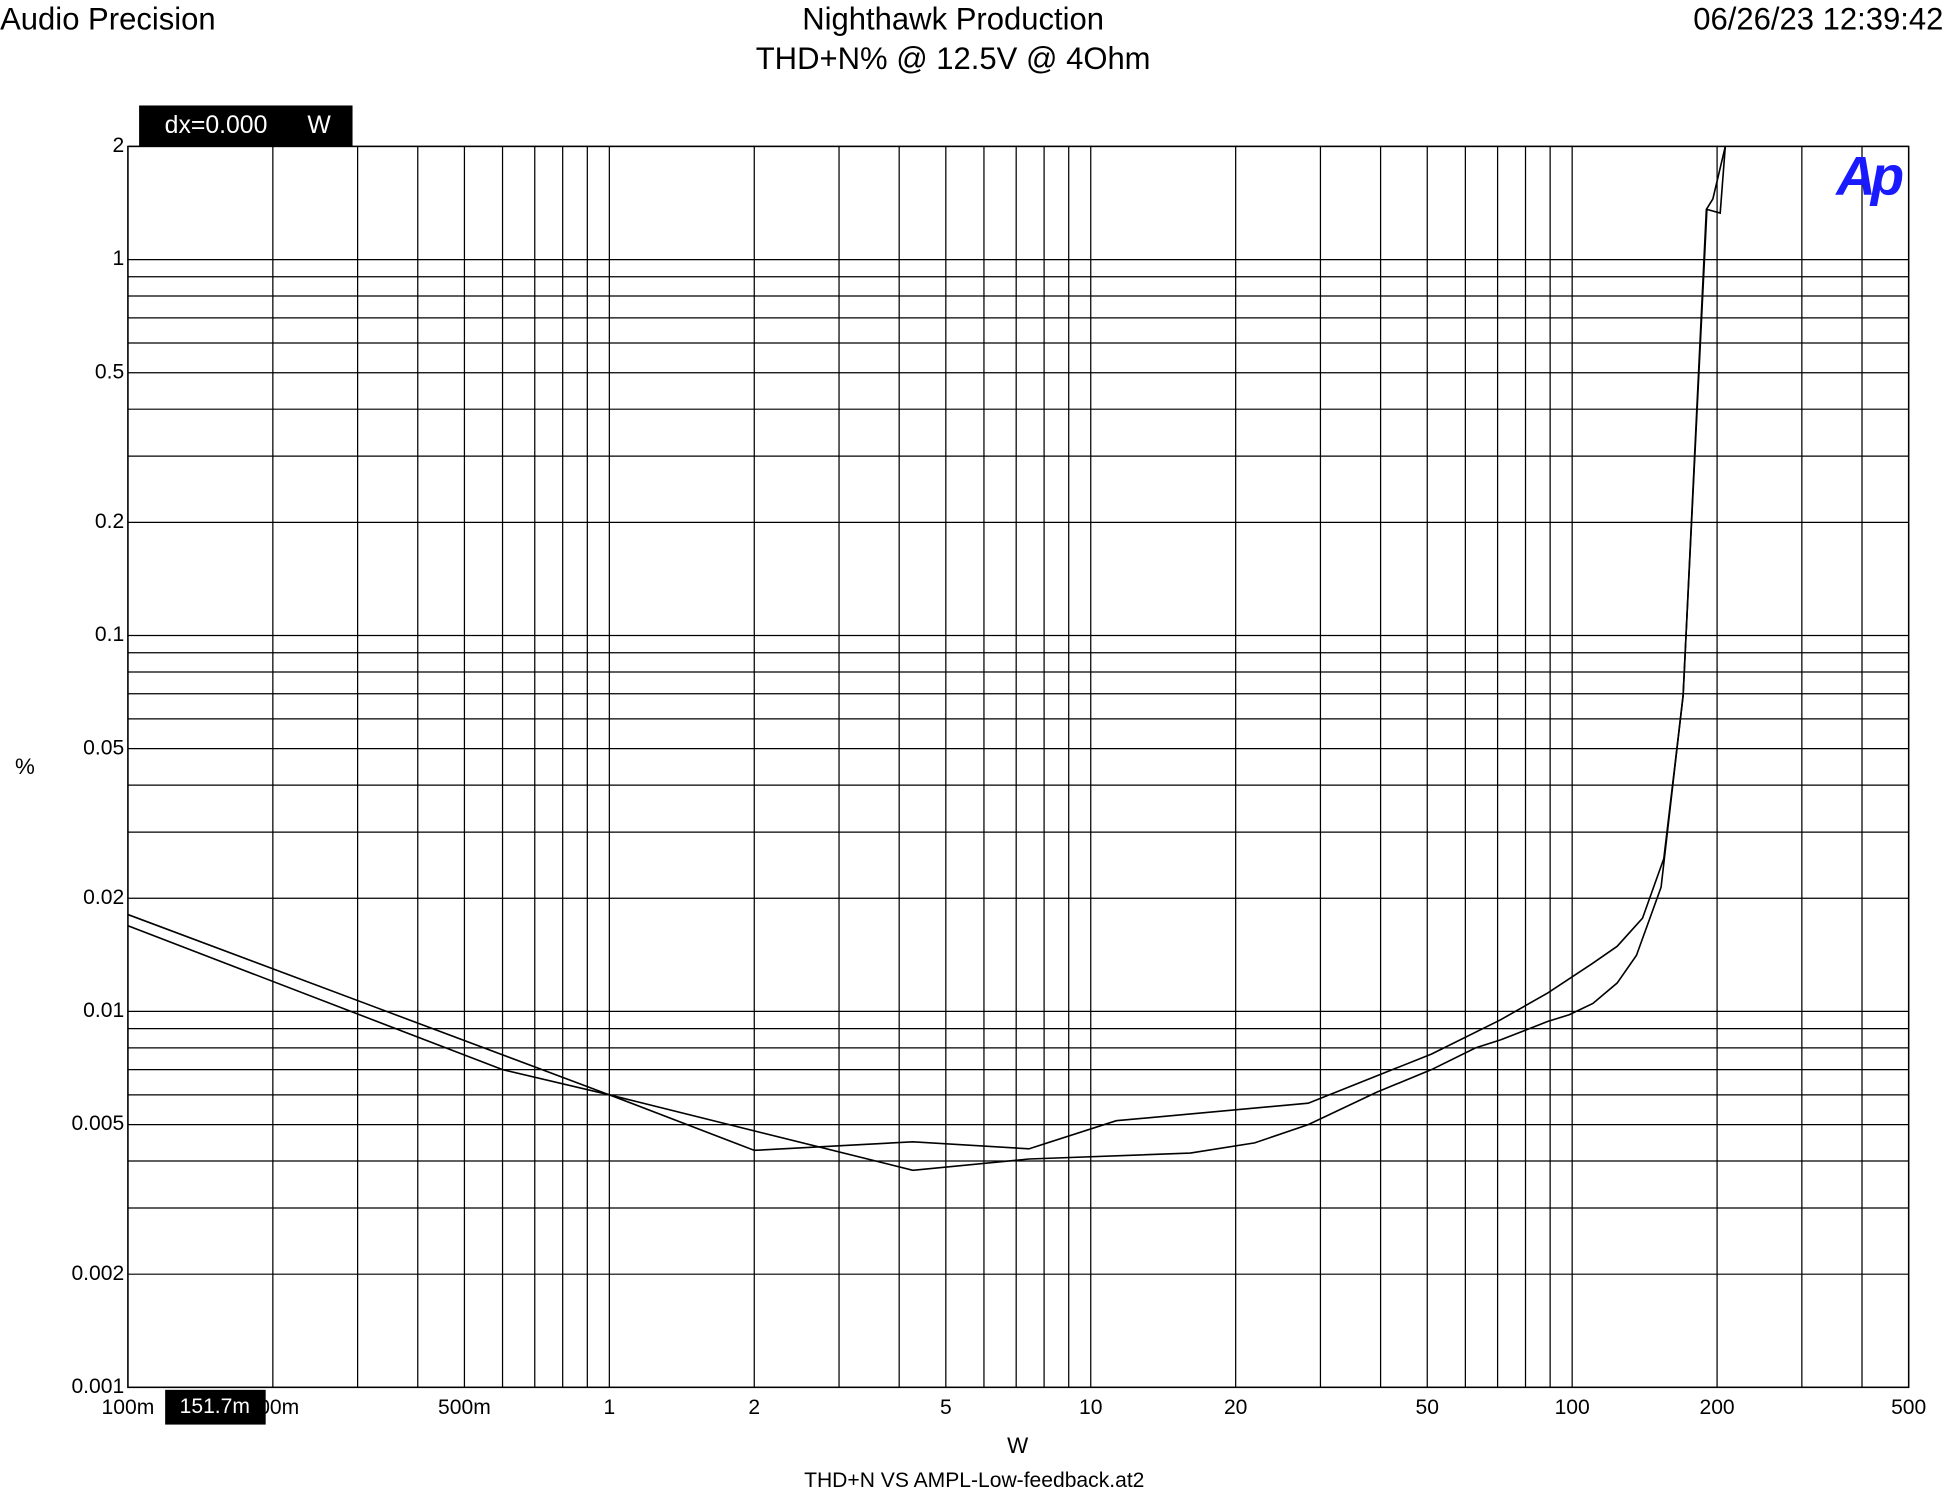  What do you see at coordinates (1572, 1407) in the screenshot?
I see `x-tick-label: 100` at bounding box center [1572, 1407].